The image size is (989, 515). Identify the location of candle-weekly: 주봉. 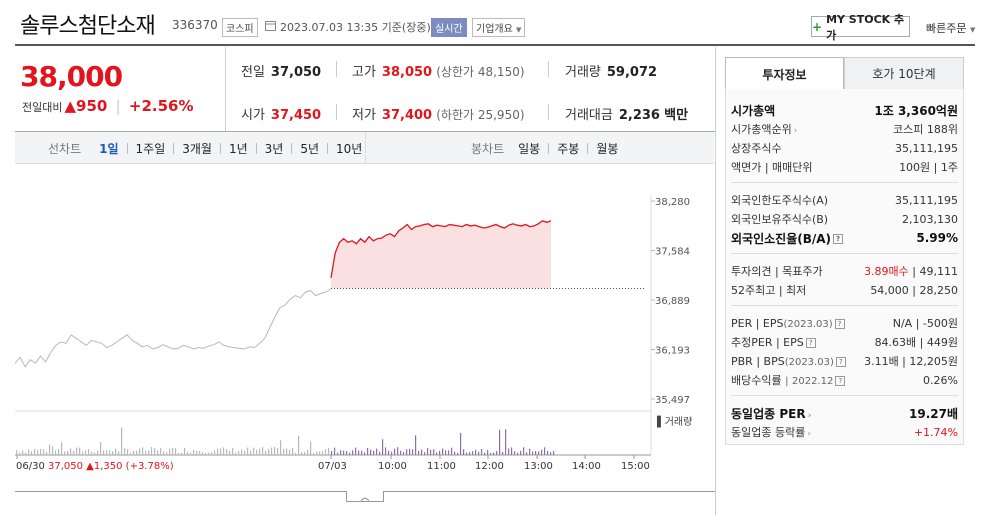
(568, 149).